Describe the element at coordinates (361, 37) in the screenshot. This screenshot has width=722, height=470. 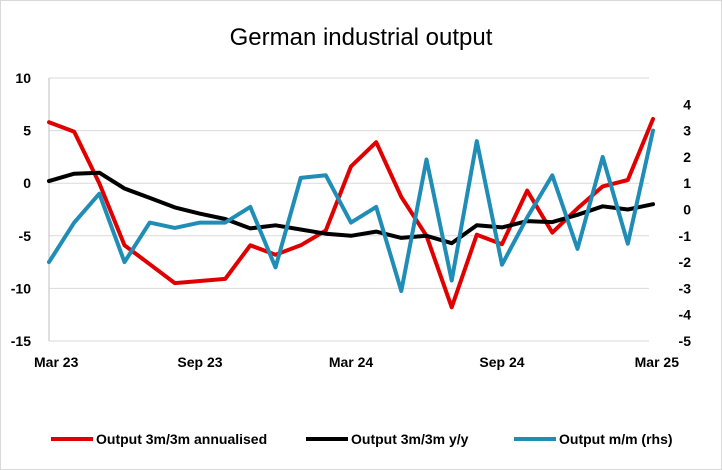
I see `chart-title: German industrial output` at that location.